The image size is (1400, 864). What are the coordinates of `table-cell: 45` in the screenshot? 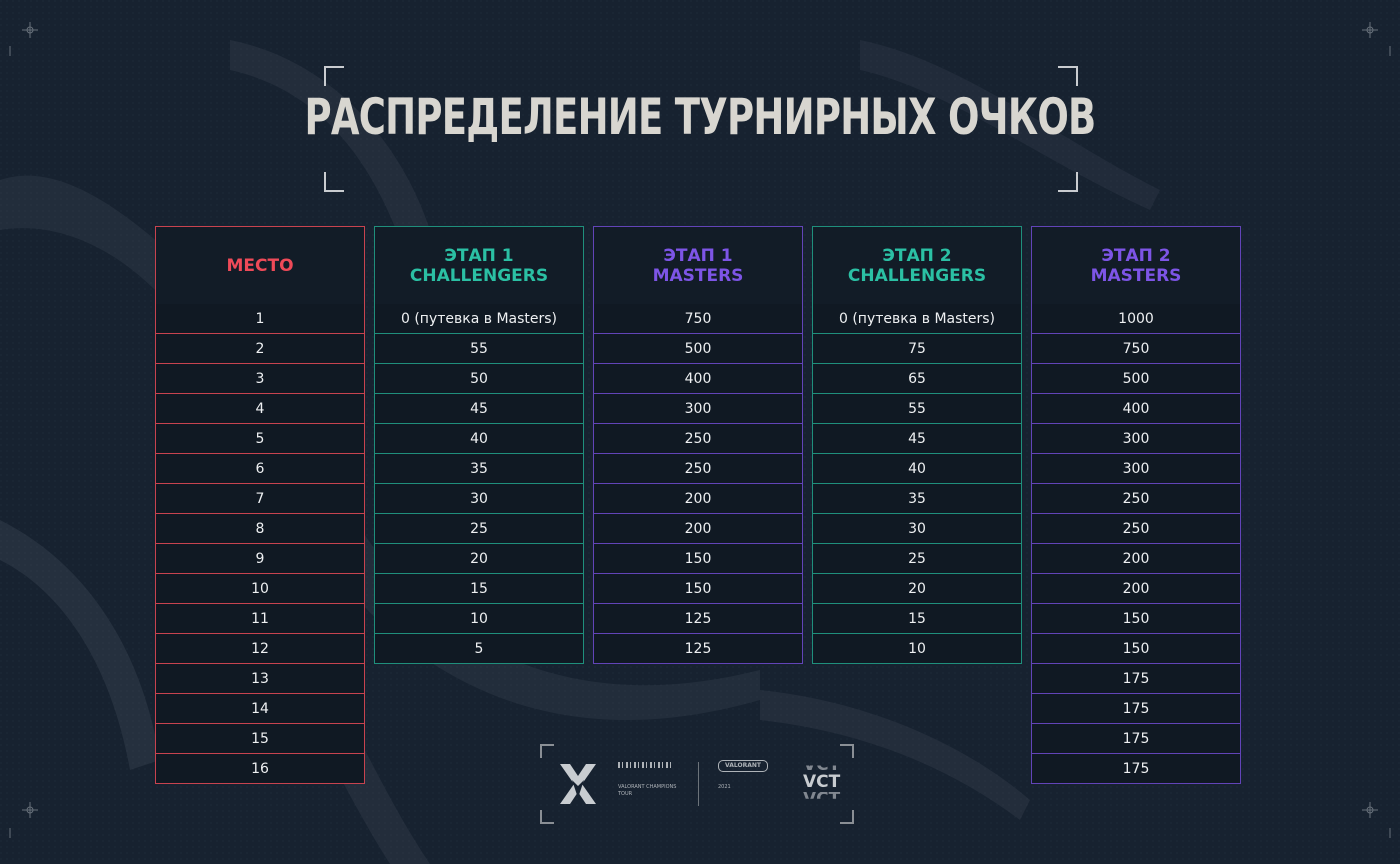 It's located at (917, 439).